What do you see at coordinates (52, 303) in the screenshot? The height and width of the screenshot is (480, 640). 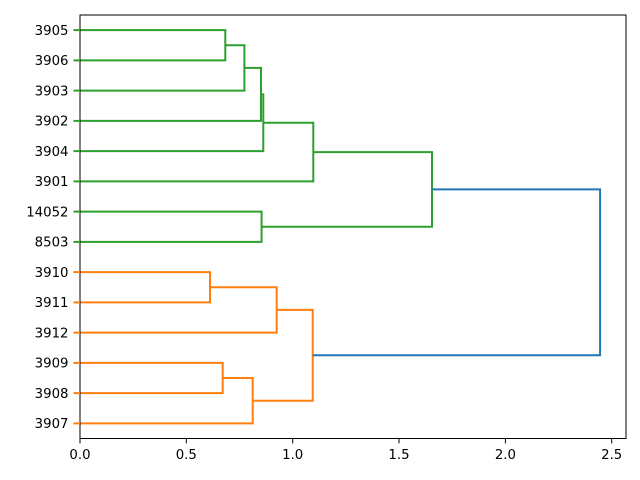 I see `leaf-label: 3911` at bounding box center [52, 303].